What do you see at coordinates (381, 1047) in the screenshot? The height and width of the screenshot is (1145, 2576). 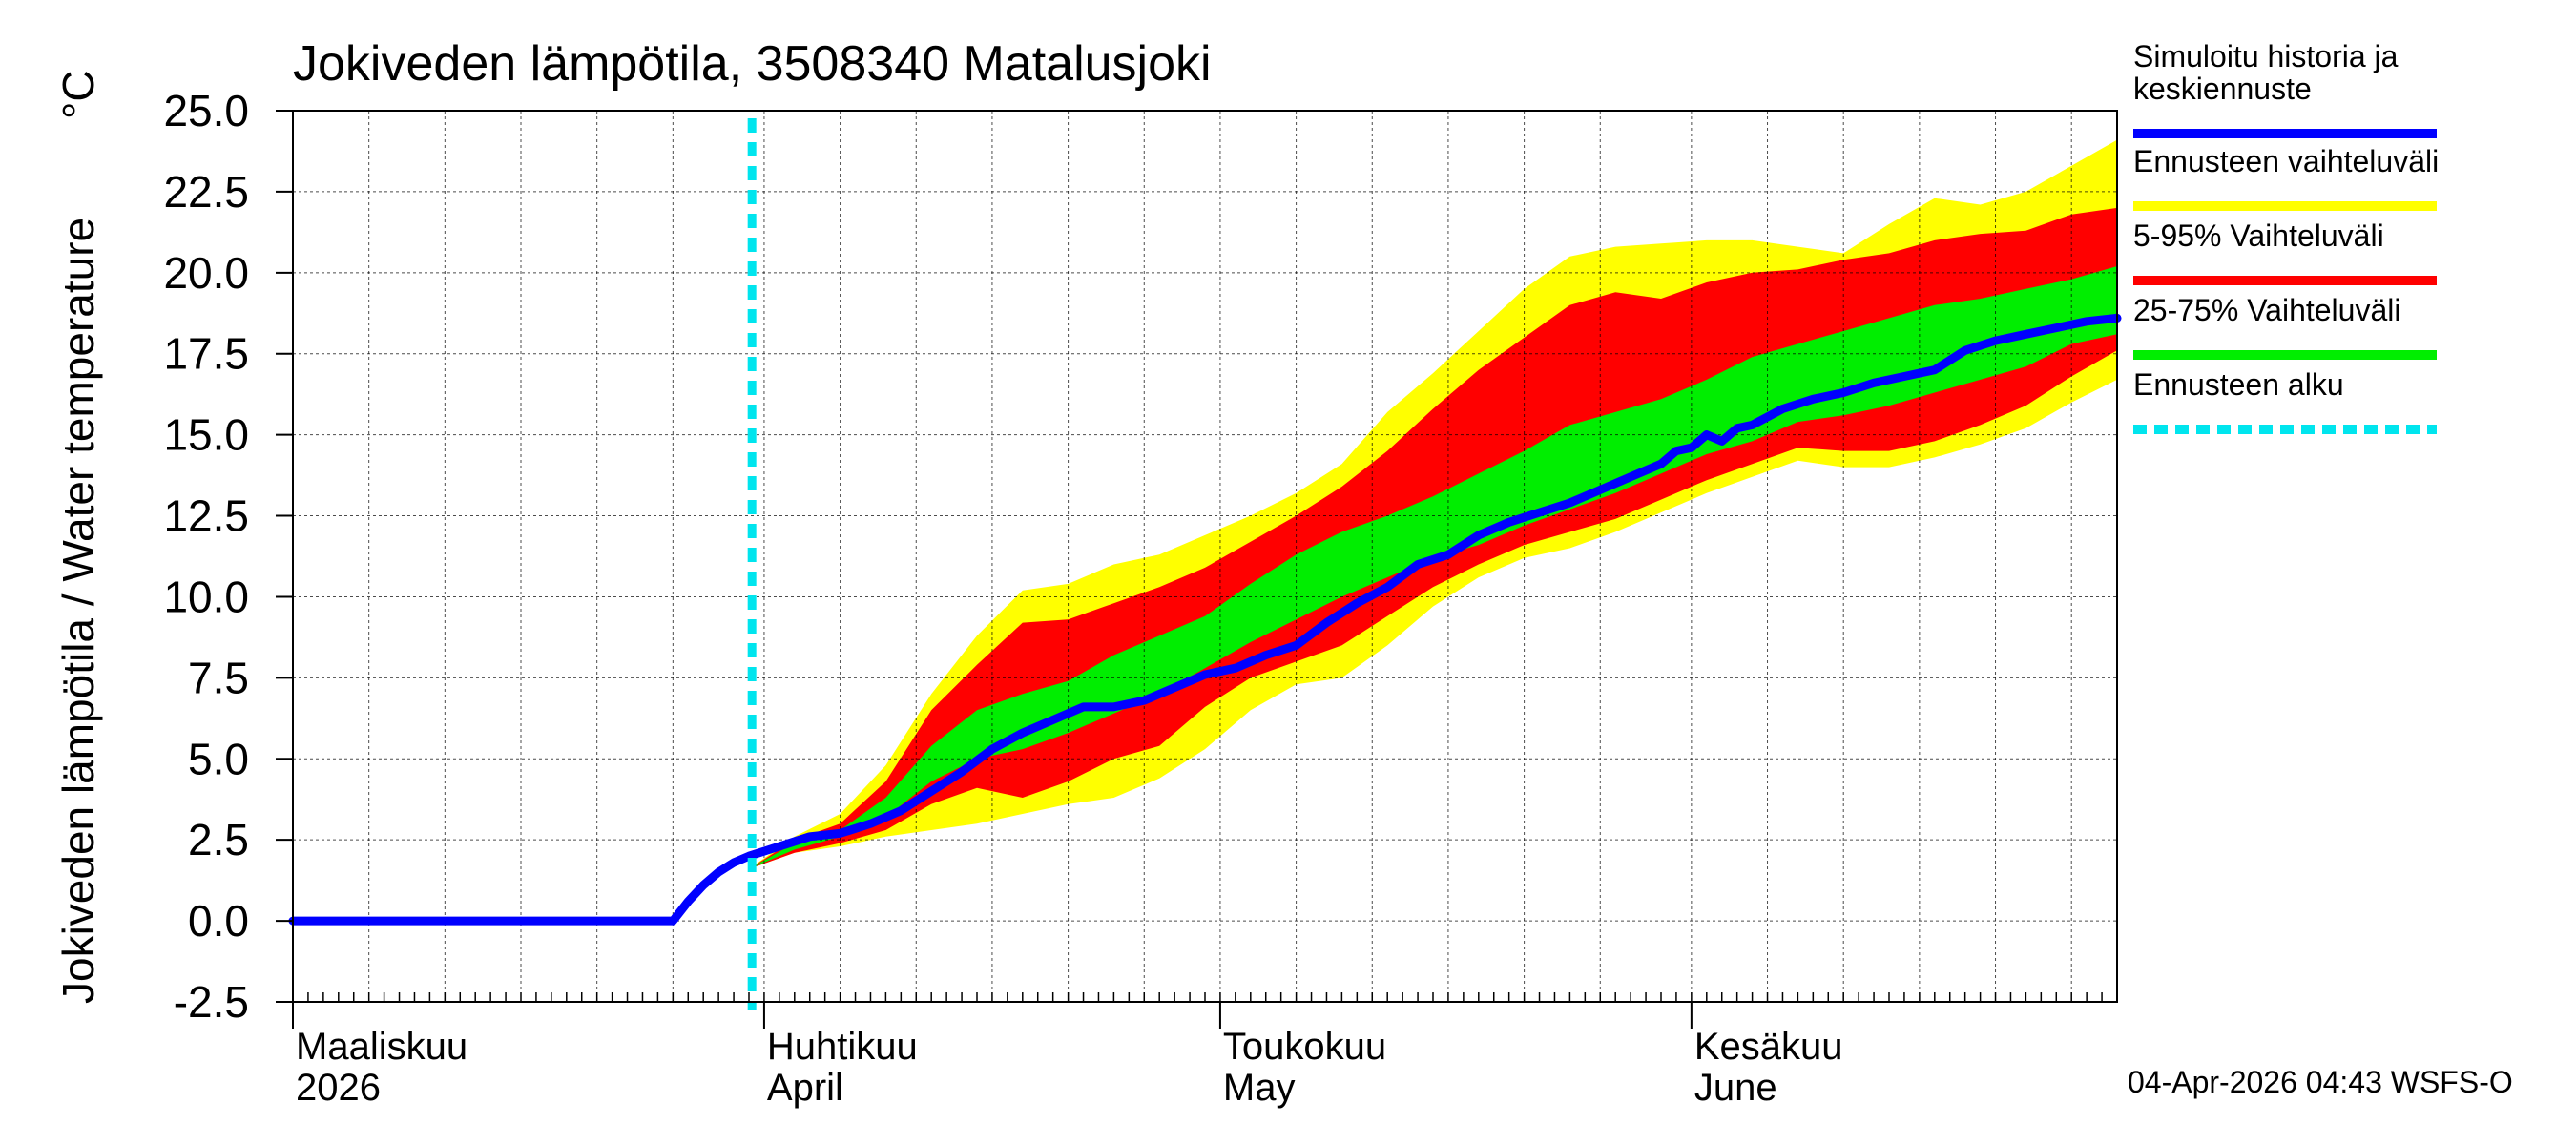 I see `x-month-label: Maaliskuu` at bounding box center [381, 1047].